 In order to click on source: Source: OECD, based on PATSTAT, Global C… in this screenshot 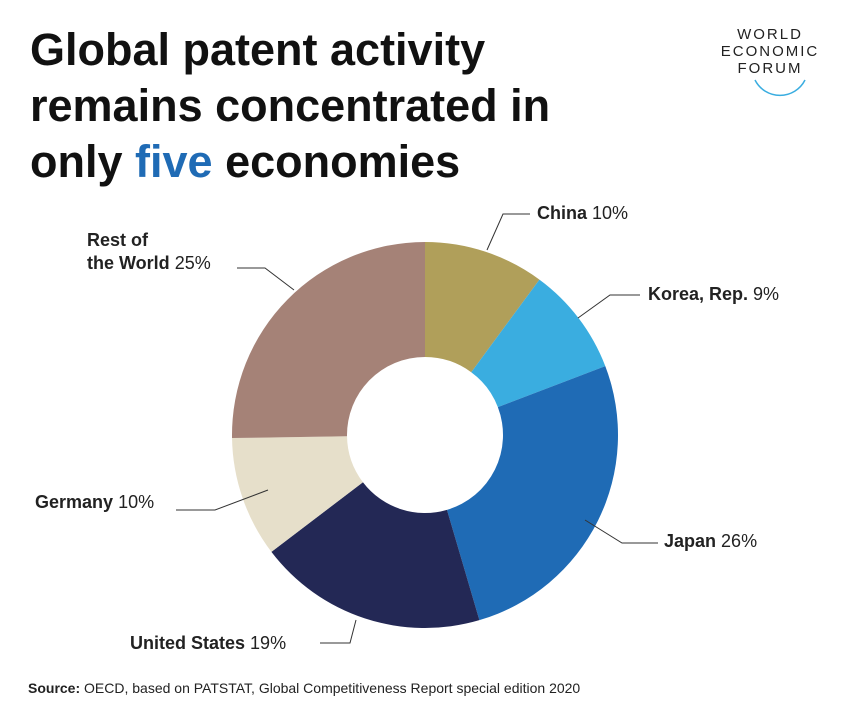, I will do `click(304, 688)`.